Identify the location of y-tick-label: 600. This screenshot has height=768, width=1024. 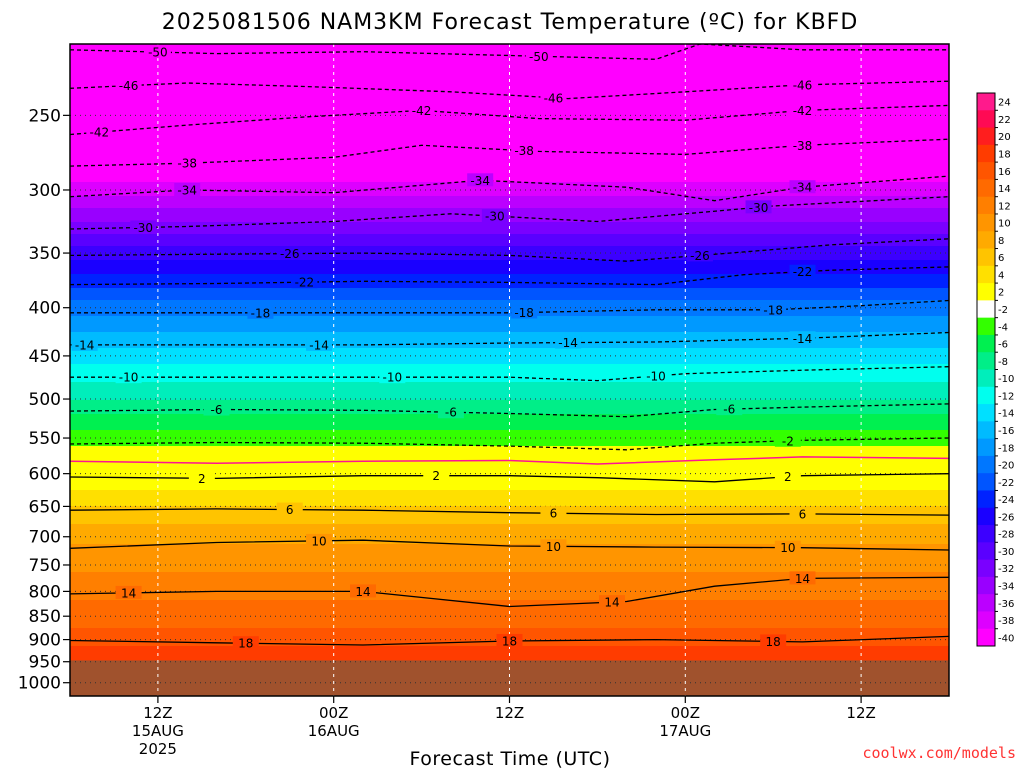
(45, 475).